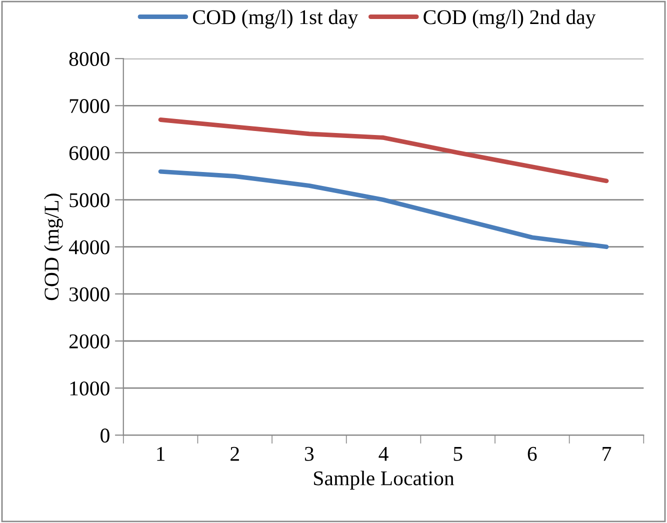  What do you see at coordinates (53, 247) in the screenshot?
I see `y-axis-title: COD (mg/L)` at bounding box center [53, 247].